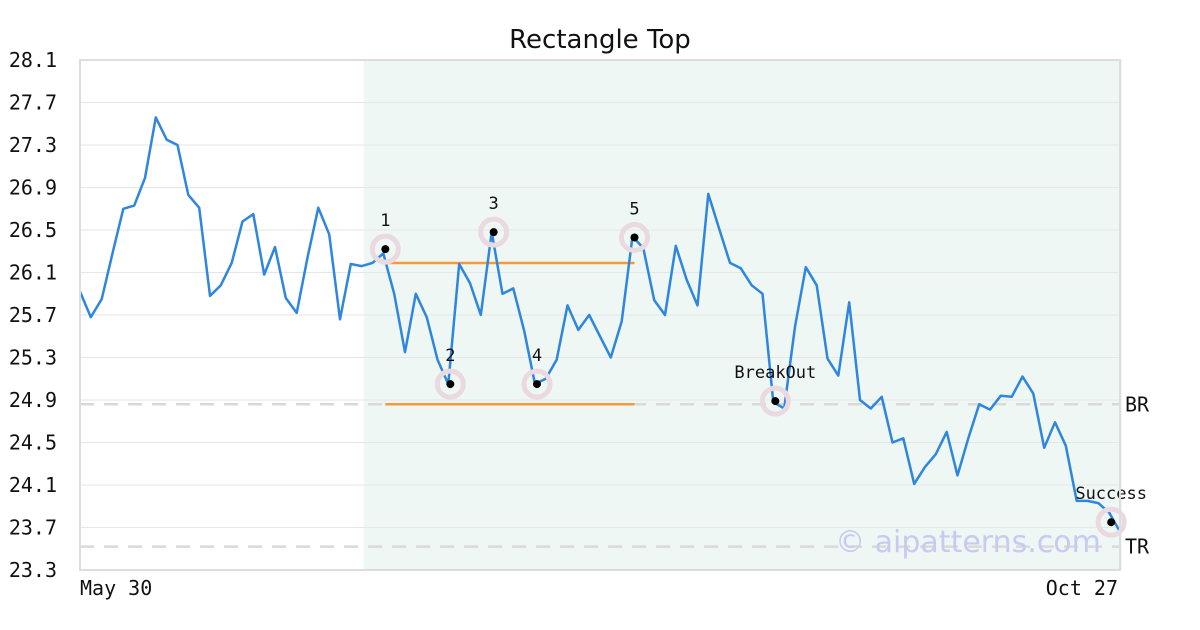 The height and width of the screenshot is (630, 1200). What do you see at coordinates (33, 528) in the screenshot?
I see `y-tick-label: 23.7` at bounding box center [33, 528].